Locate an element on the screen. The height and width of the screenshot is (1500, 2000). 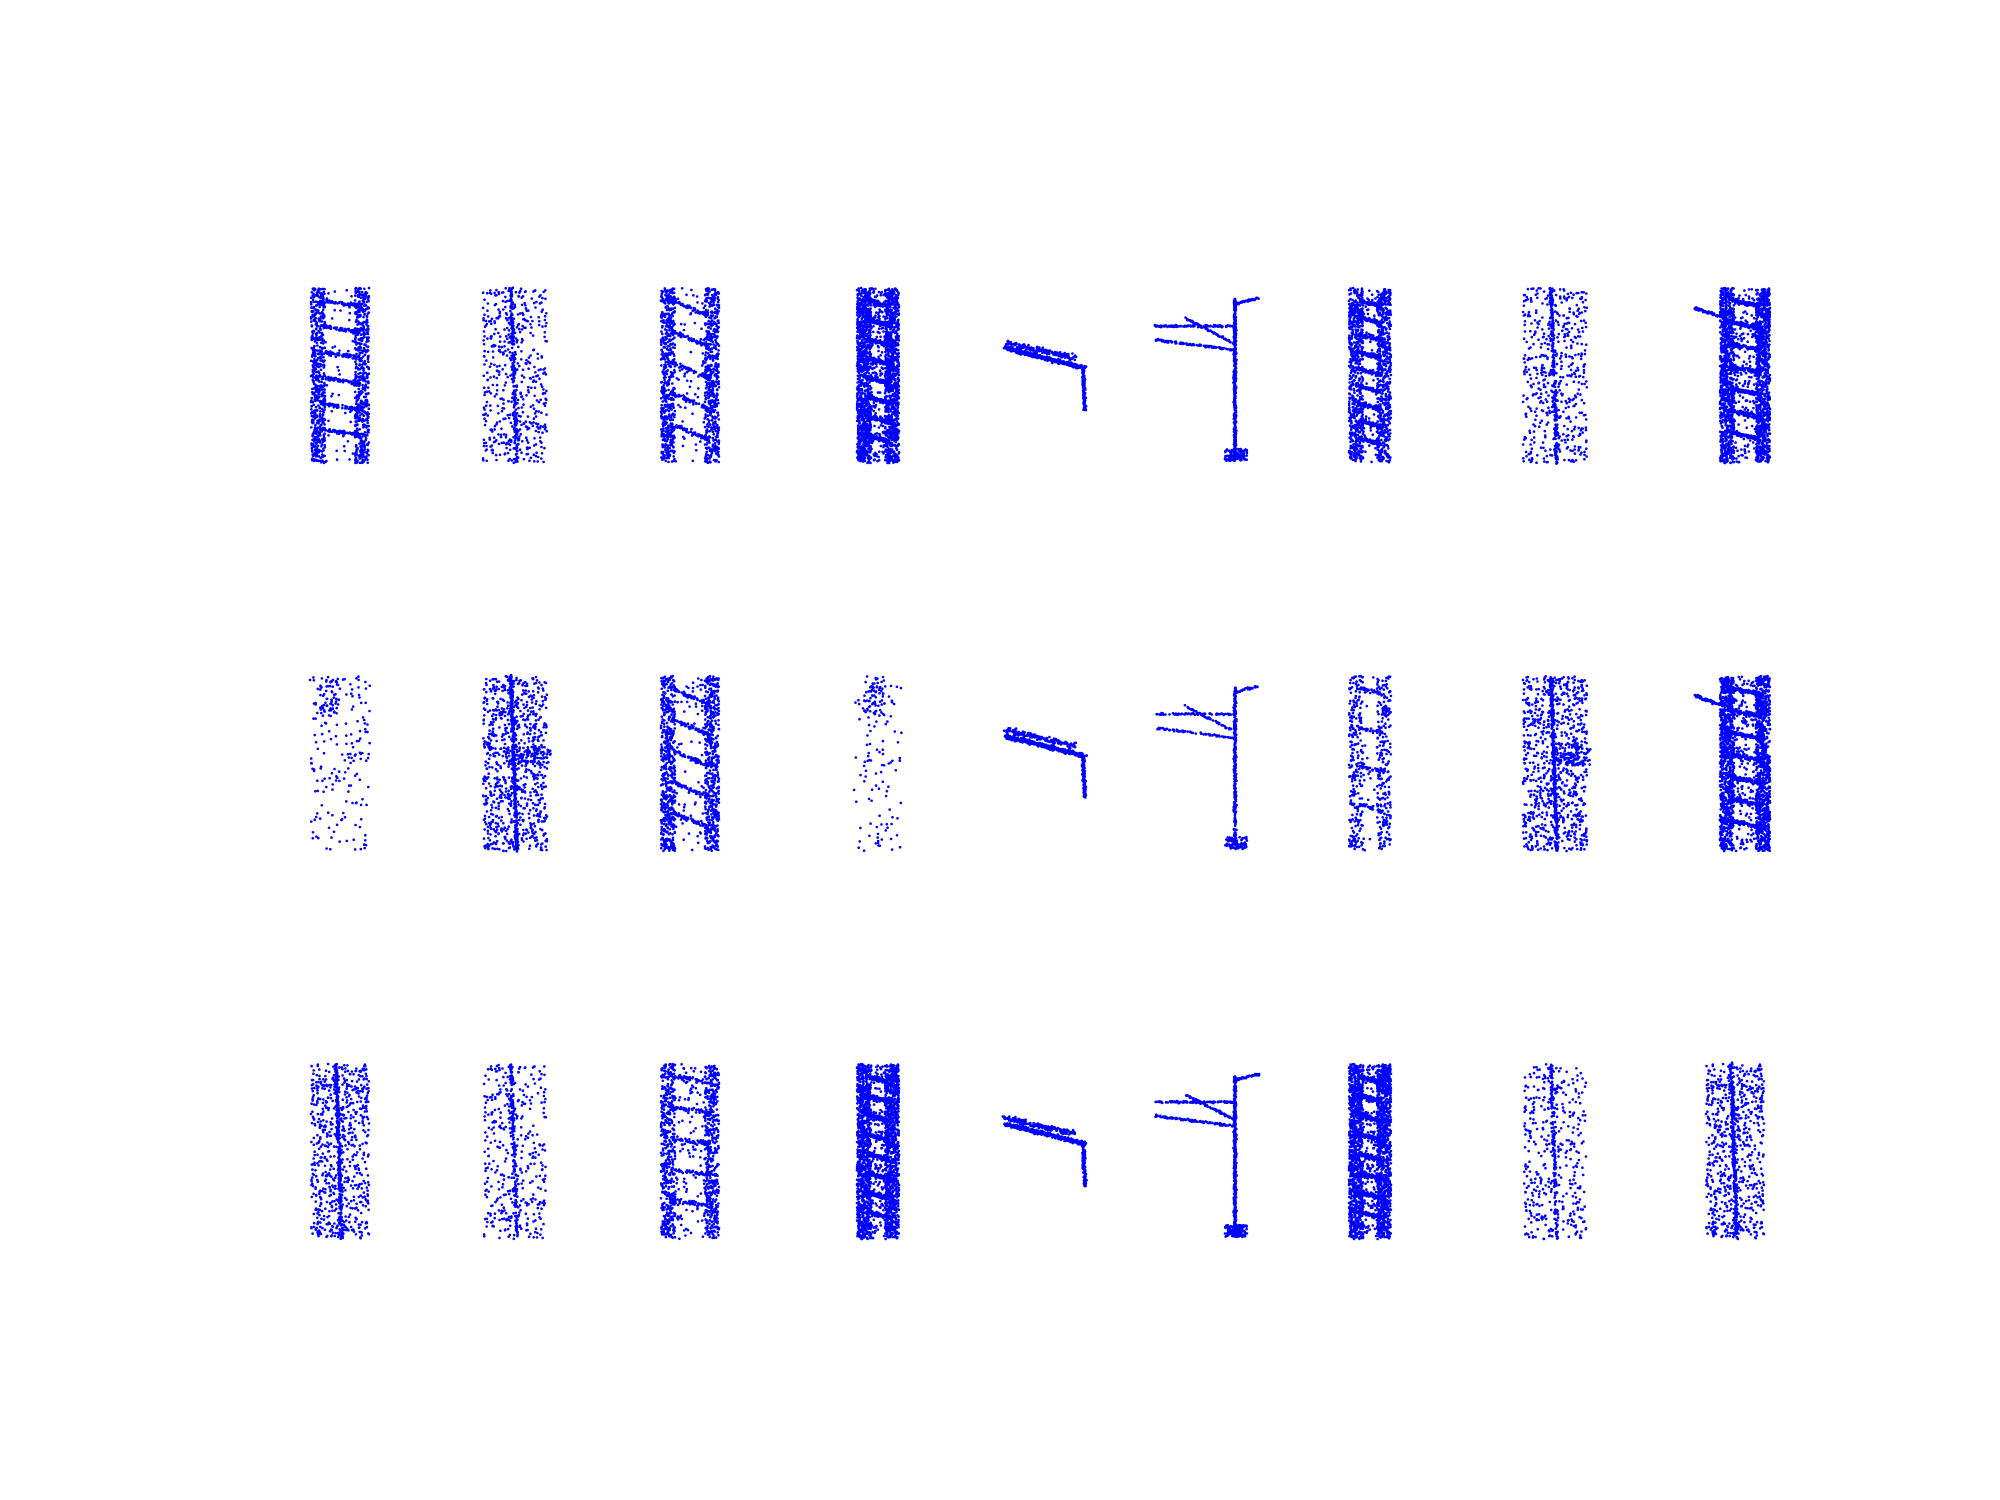
point-cloud-panel-r2-c7 is located at coordinates (1370, 763).